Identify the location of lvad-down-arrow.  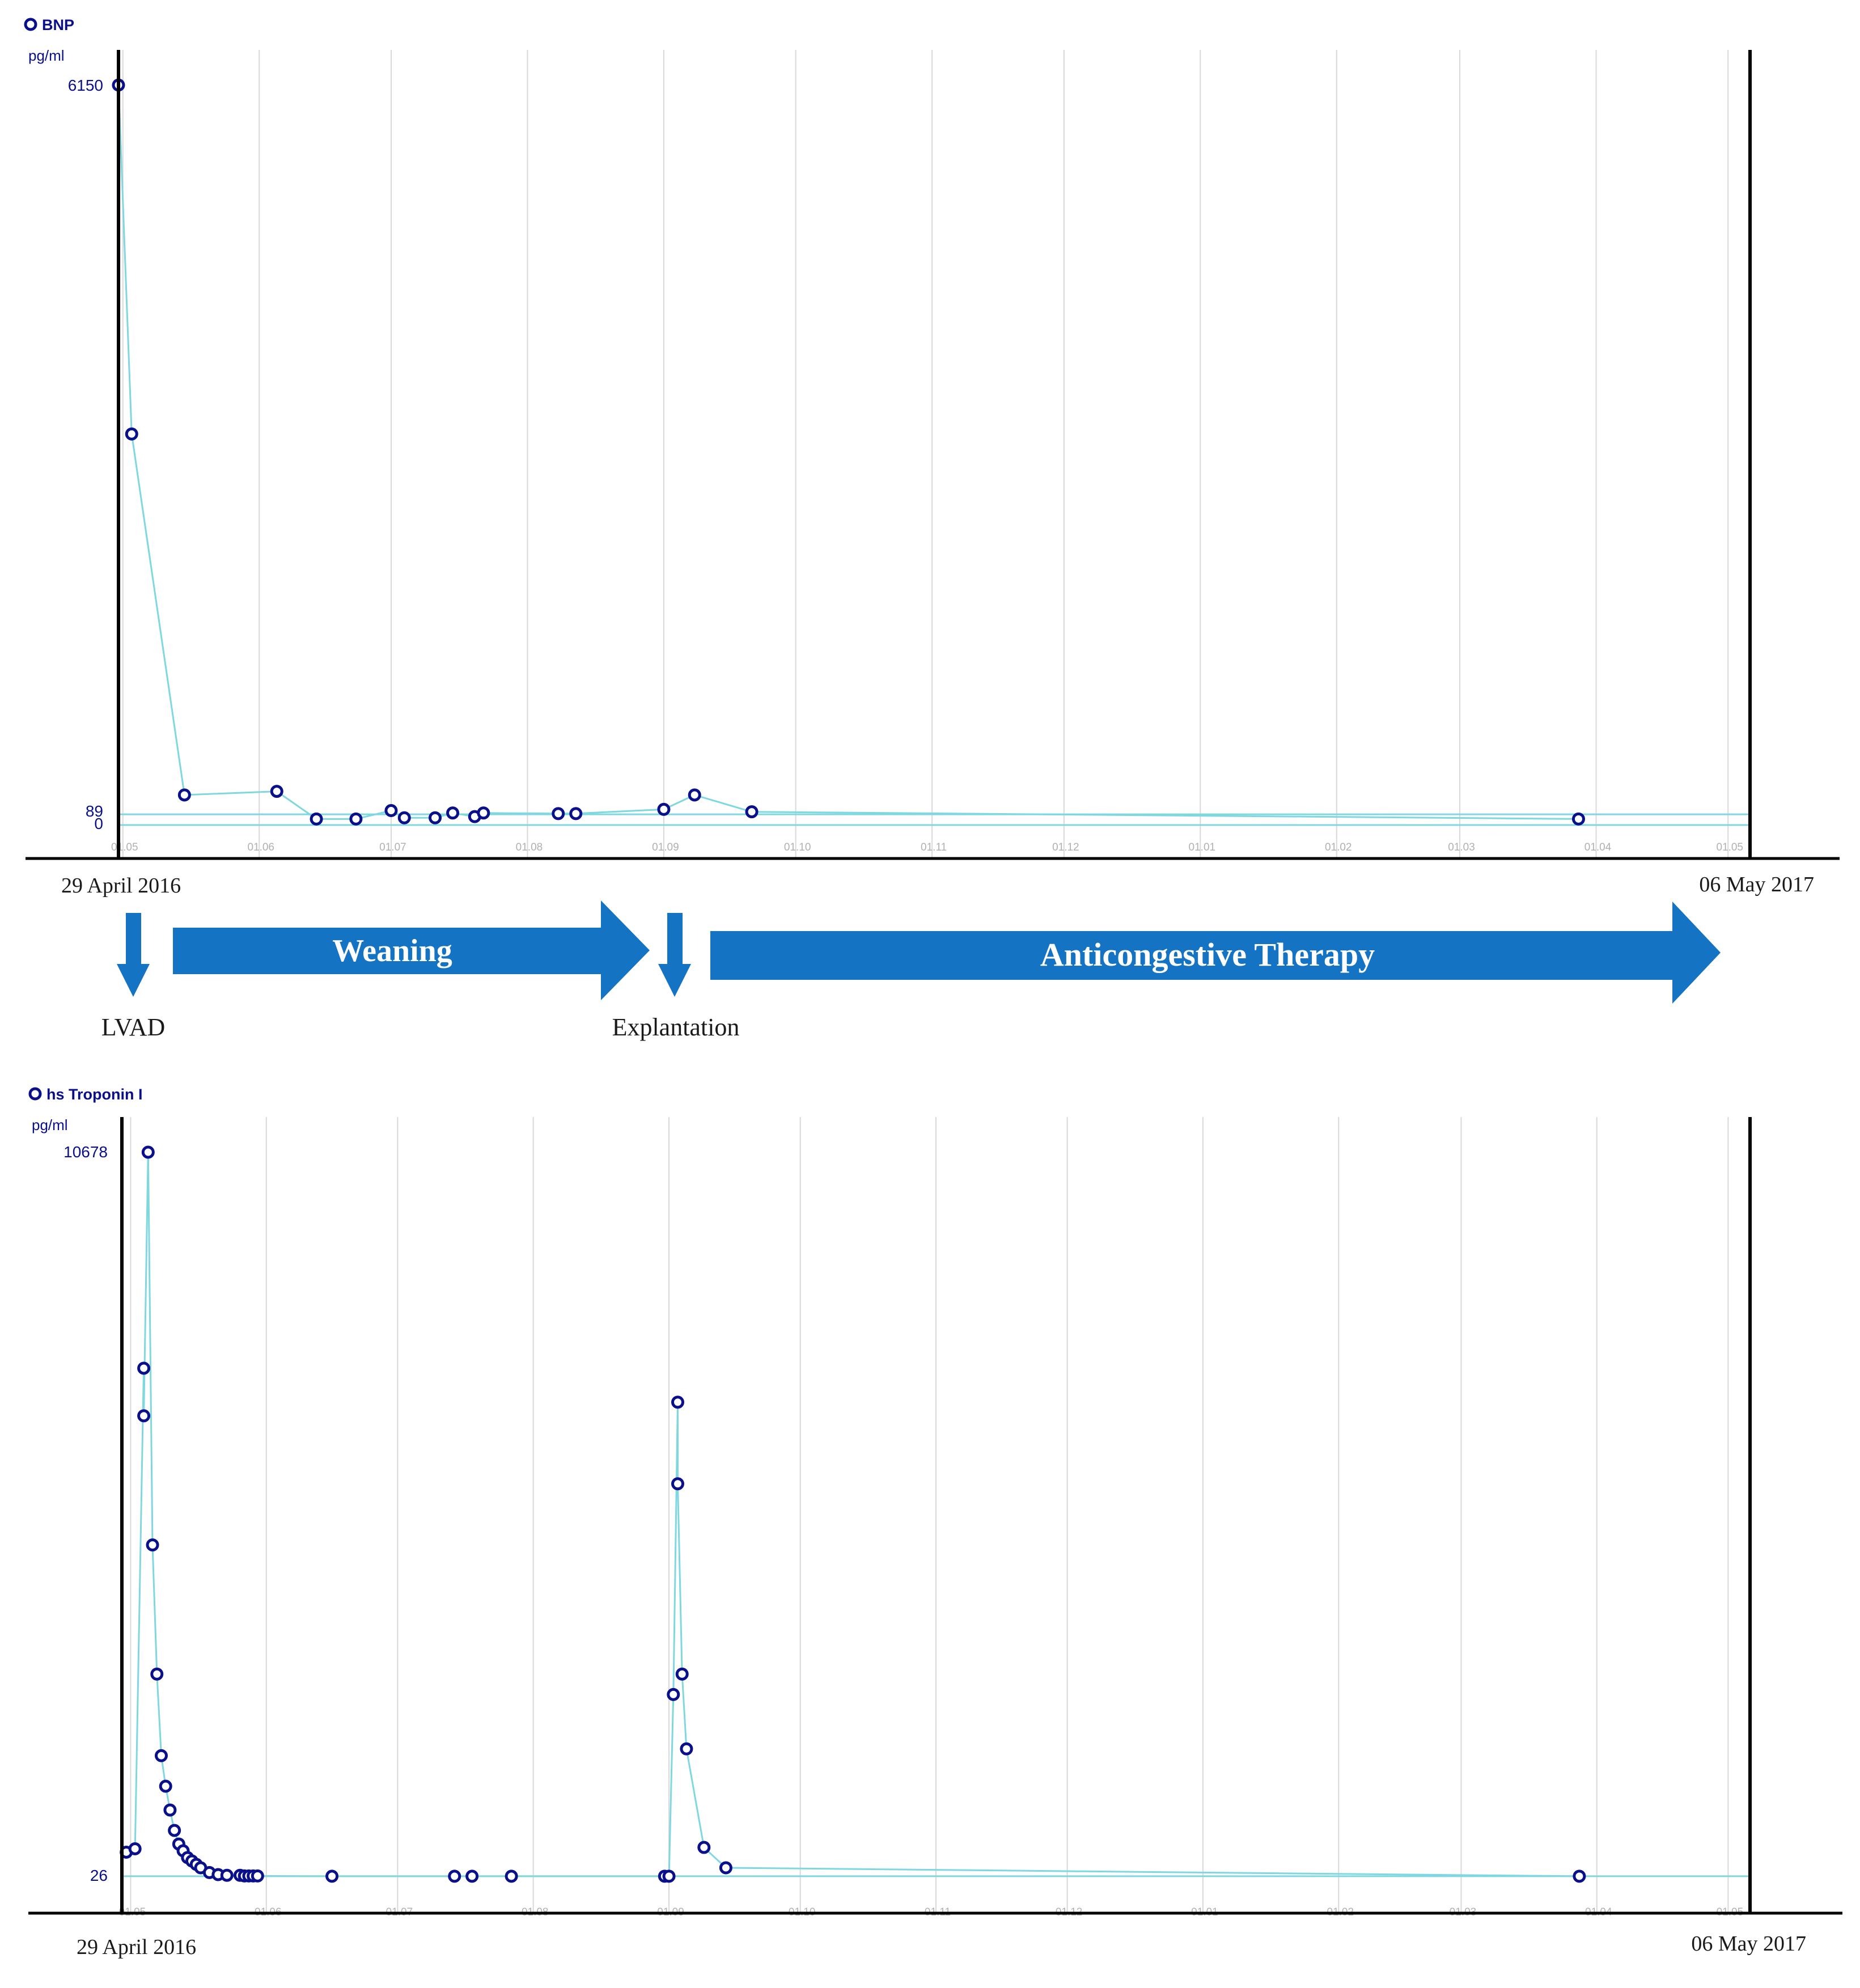
(133, 955).